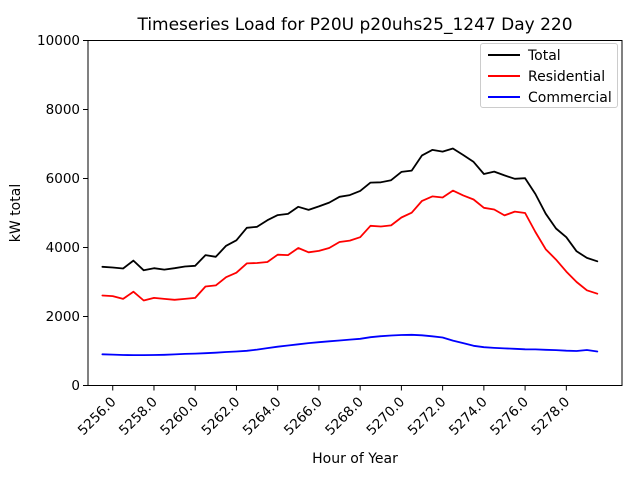 The height and width of the screenshot is (480, 640). What do you see at coordinates (16, 213) in the screenshot?
I see `y-axis-label: kW total` at bounding box center [16, 213].